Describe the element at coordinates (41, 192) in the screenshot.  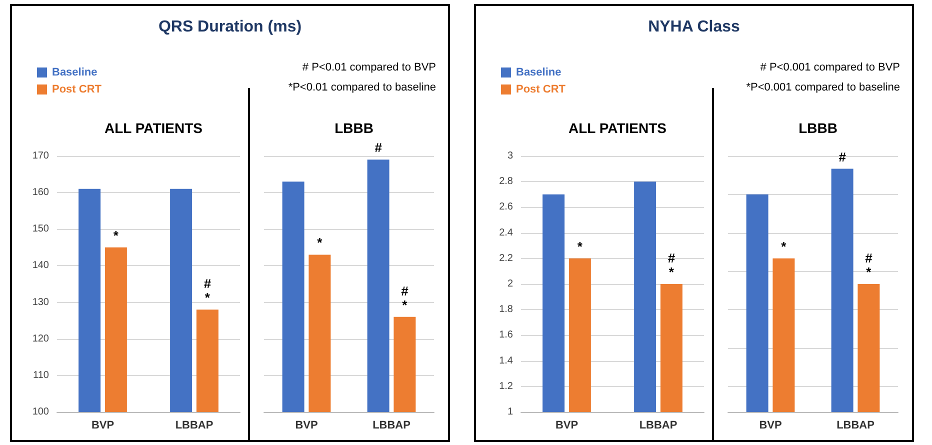
I see `y-tick-label: 160` at that location.